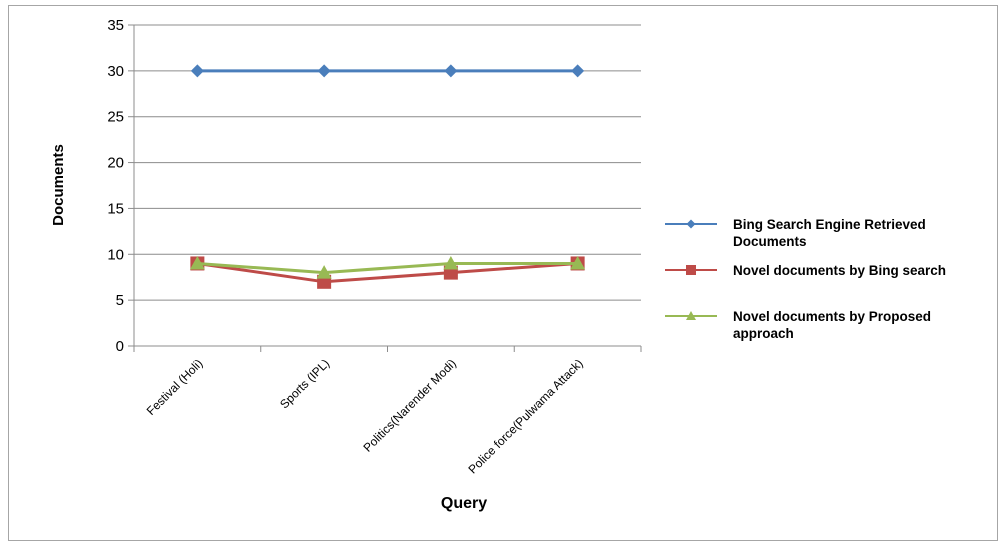  Describe the element at coordinates (464, 503) in the screenshot. I see `x-axis-title: Query` at that location.